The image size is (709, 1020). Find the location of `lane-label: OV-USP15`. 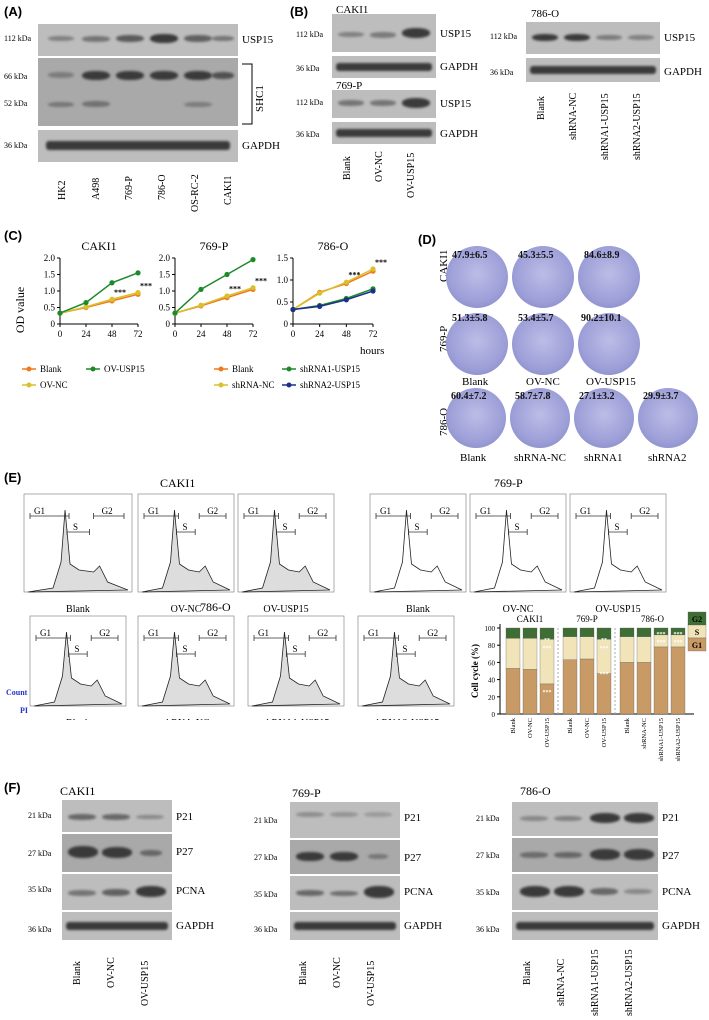

lane-label: OV-USP15 is located at coordinates (371, 983).